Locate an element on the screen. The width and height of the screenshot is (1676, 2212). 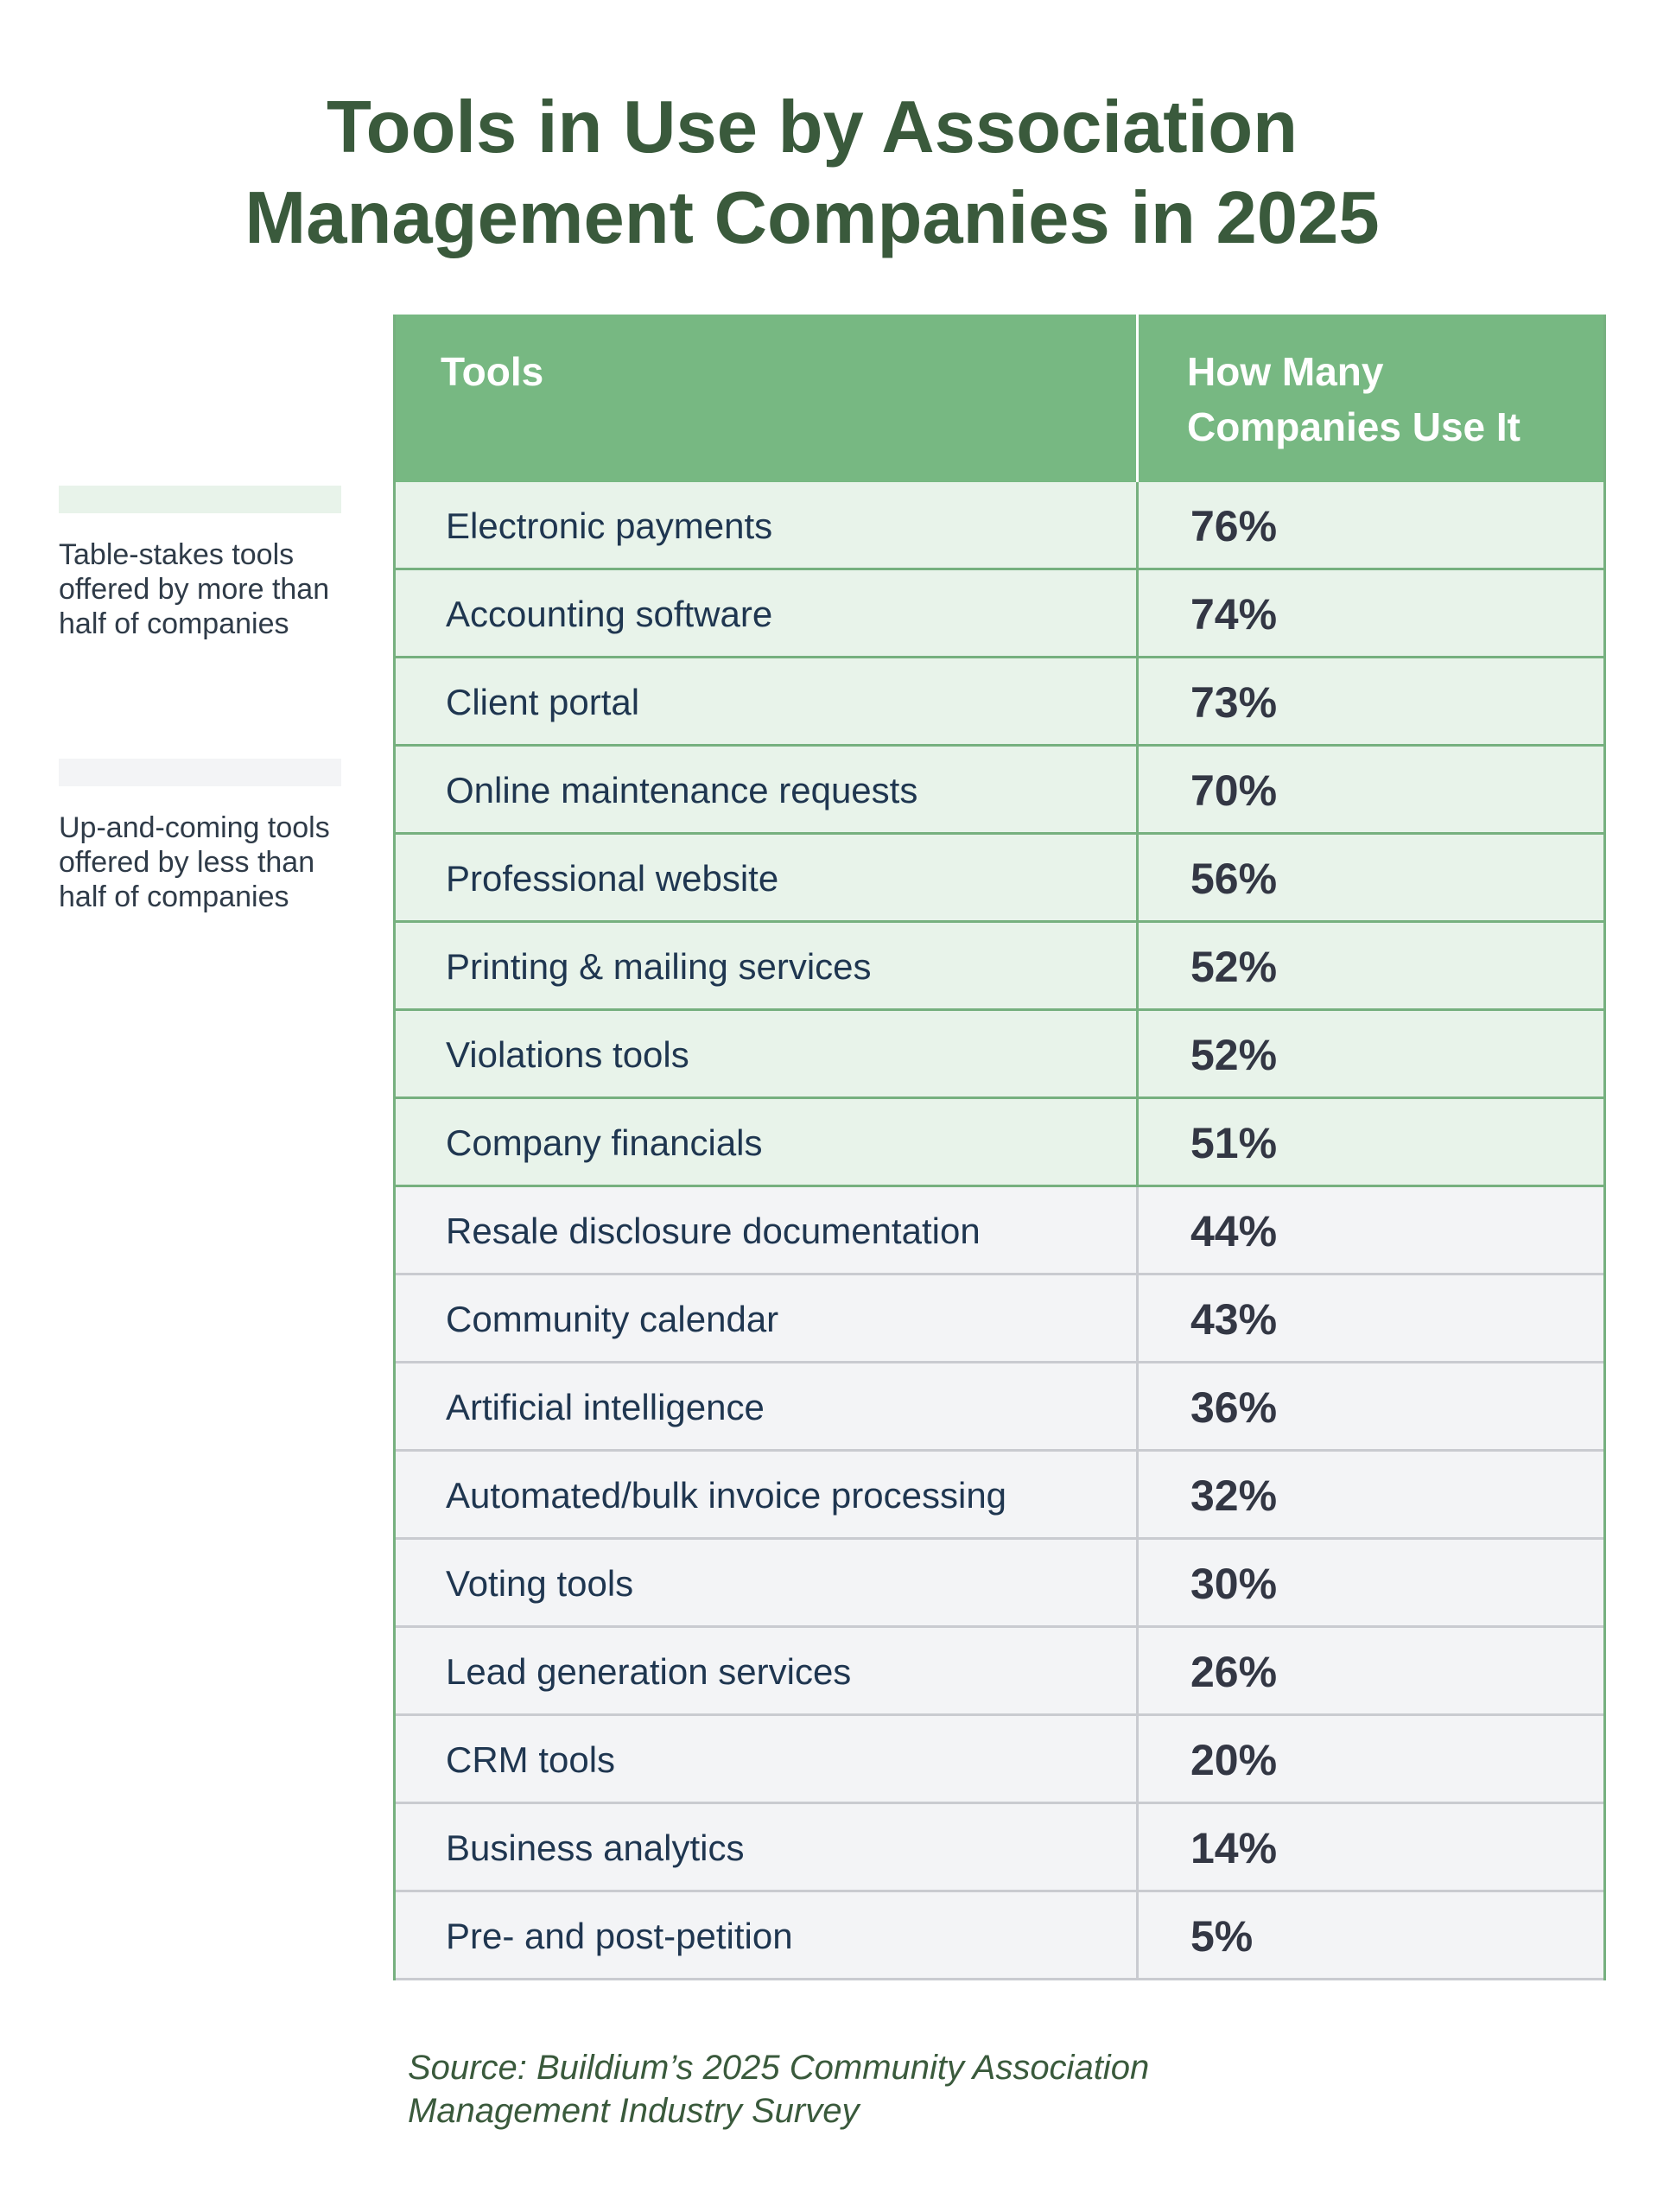
table-row: Violations tools 52% is located at coordinates (1000, 1055).